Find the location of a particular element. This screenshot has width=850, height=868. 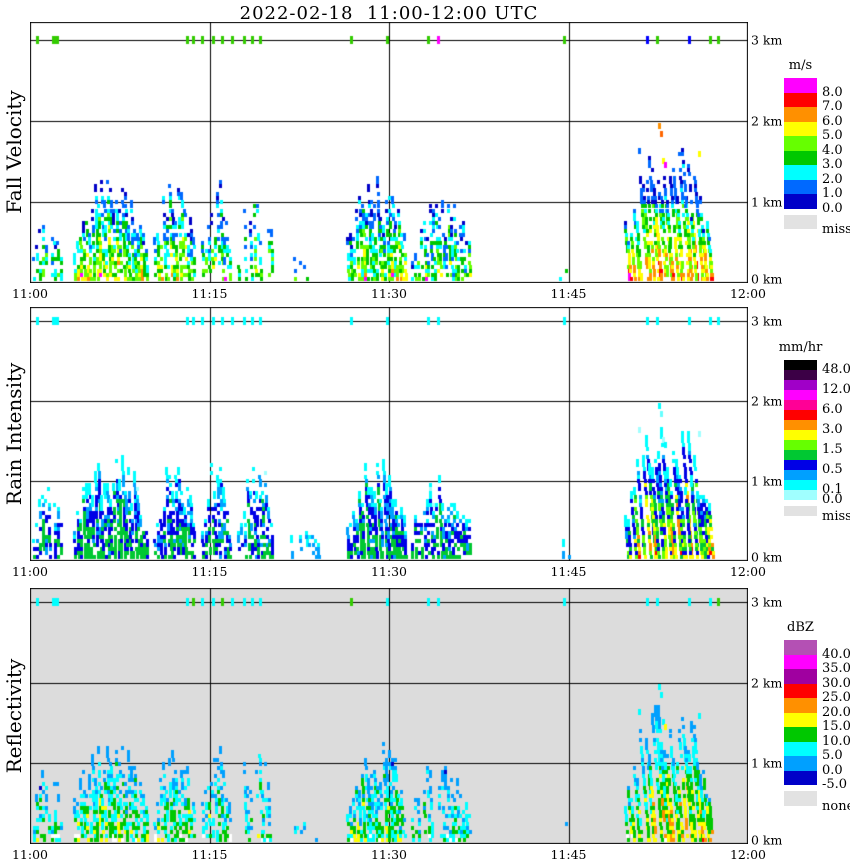

figure-title: 2022-02-18 11:00-12:00 UTC is located at coordinates (389, 13).